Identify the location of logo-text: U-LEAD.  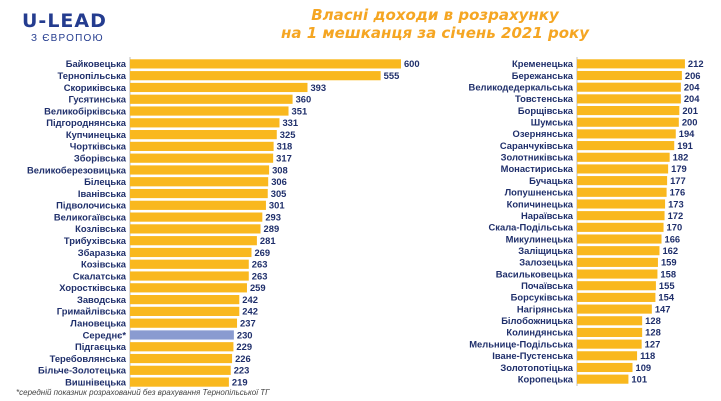
(64, 21).